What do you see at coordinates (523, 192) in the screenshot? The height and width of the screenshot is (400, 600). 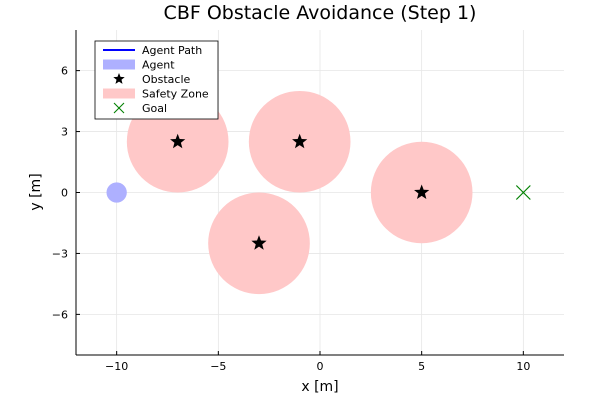 I see `goal-marker-stroke-b` at bounding box center [523, 192].